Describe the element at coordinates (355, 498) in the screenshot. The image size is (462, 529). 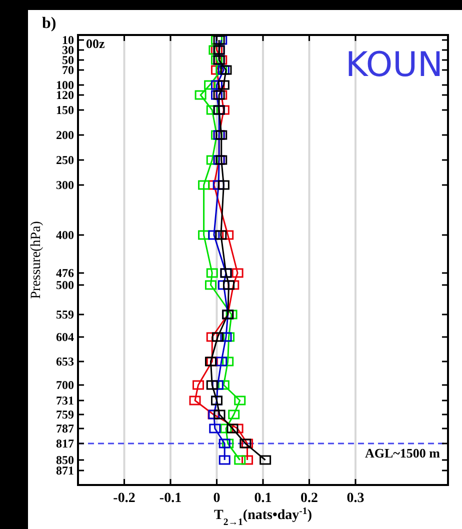
I see `x-tick-label: 0.3` at that location.